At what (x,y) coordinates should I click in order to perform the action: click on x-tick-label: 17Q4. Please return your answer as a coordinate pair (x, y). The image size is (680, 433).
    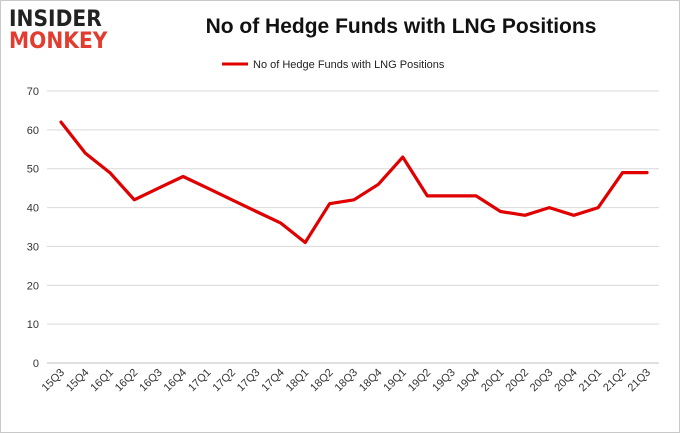
    Looking at the image, I should click on (273, 381).